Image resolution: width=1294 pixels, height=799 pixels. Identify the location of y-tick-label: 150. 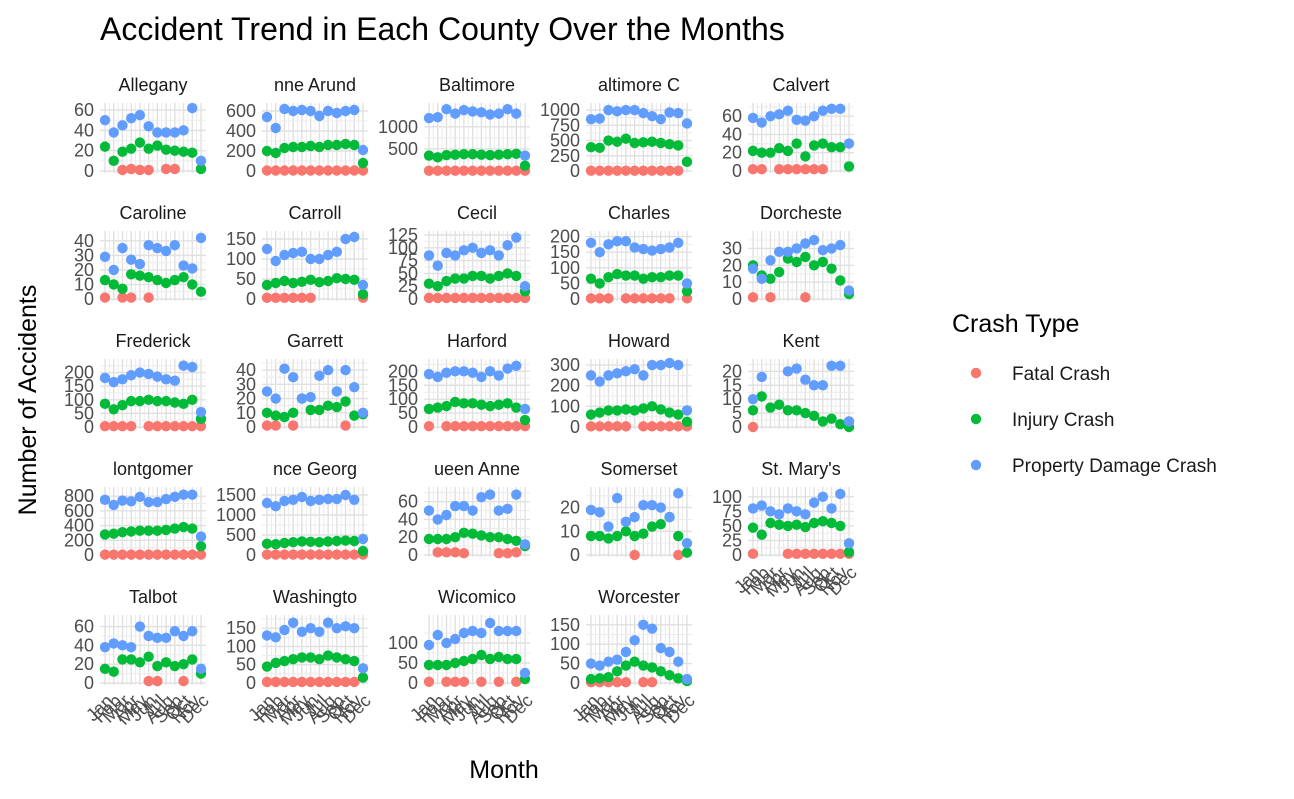
(403, 385).